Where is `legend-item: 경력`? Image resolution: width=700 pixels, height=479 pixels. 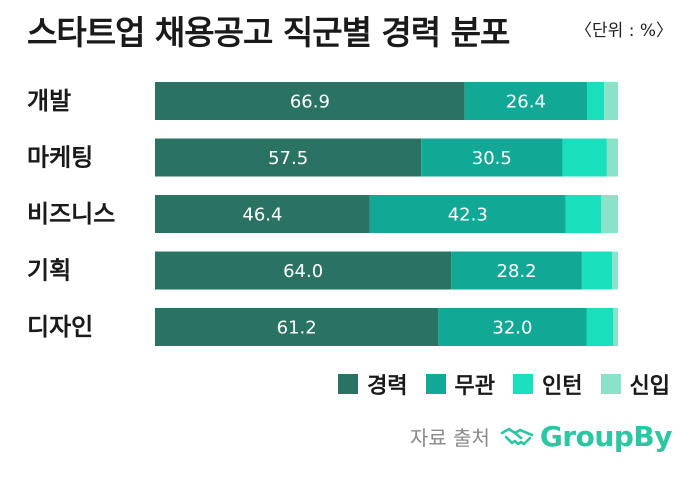
legend-item: 경력 is located at coordinates (373, 384).